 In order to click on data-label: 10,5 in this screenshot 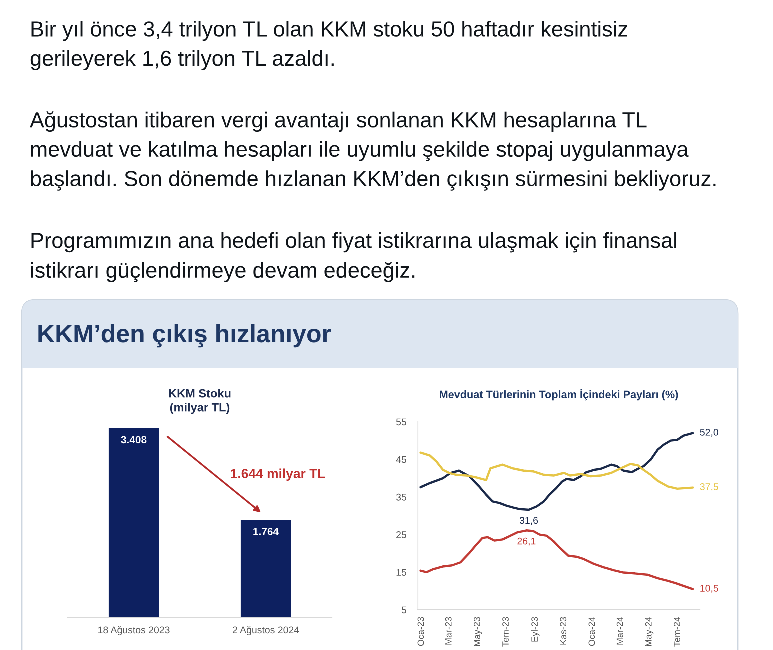, I will do `click(709, 589)`.